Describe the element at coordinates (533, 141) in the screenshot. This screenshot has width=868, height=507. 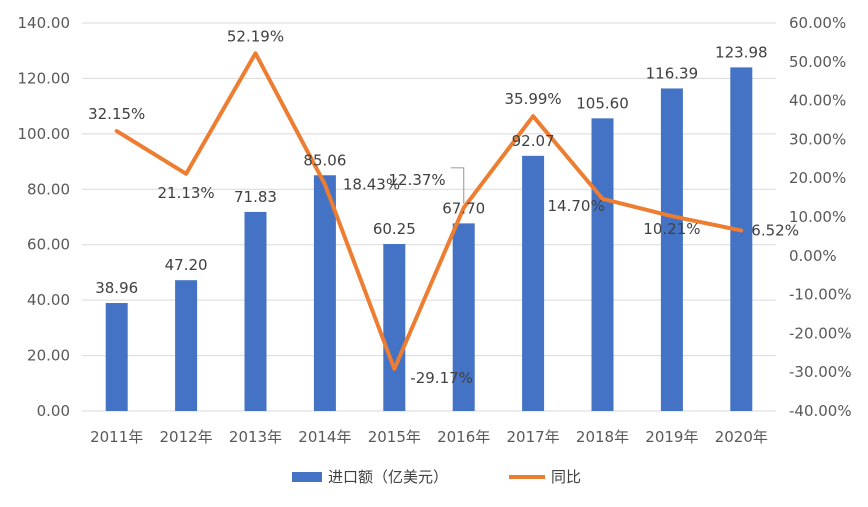
I see `bar-value-label: 92.07` at that location.